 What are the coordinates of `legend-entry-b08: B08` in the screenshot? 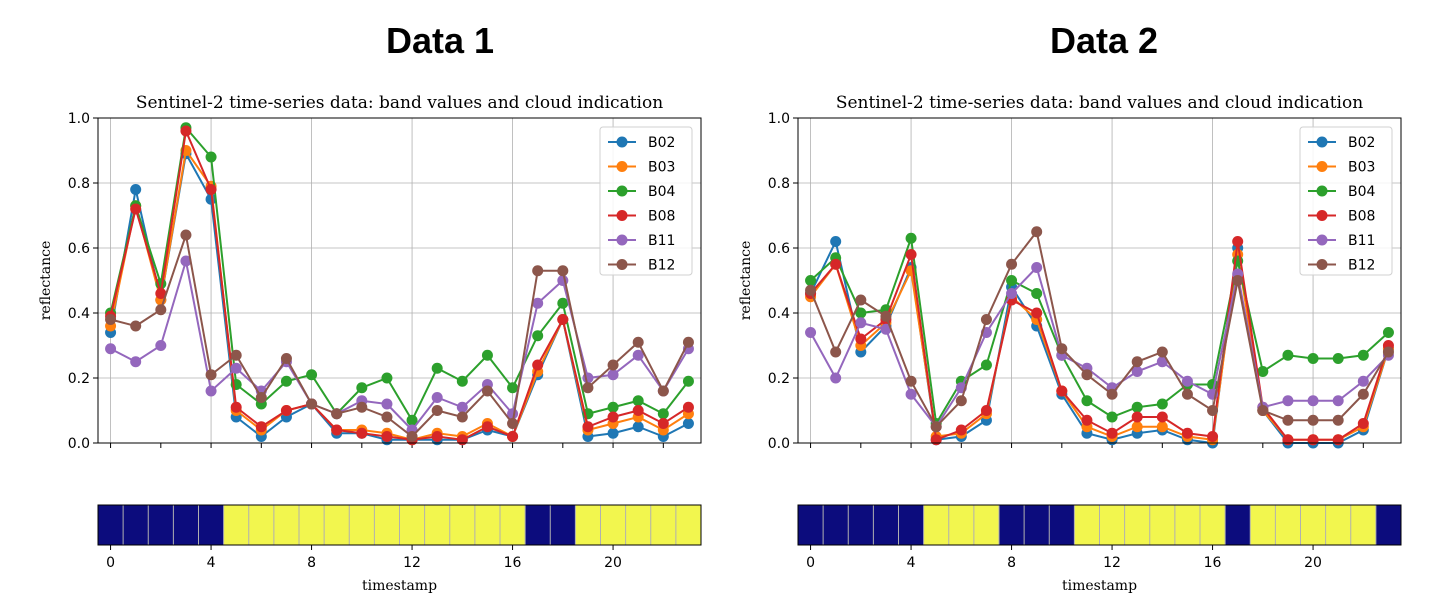 It's located at (641, 217).